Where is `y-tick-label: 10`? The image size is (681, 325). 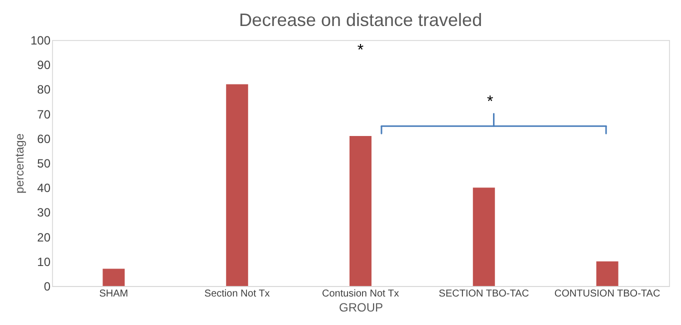 y-tick-label: 10 is located at coordinates (44, 261).